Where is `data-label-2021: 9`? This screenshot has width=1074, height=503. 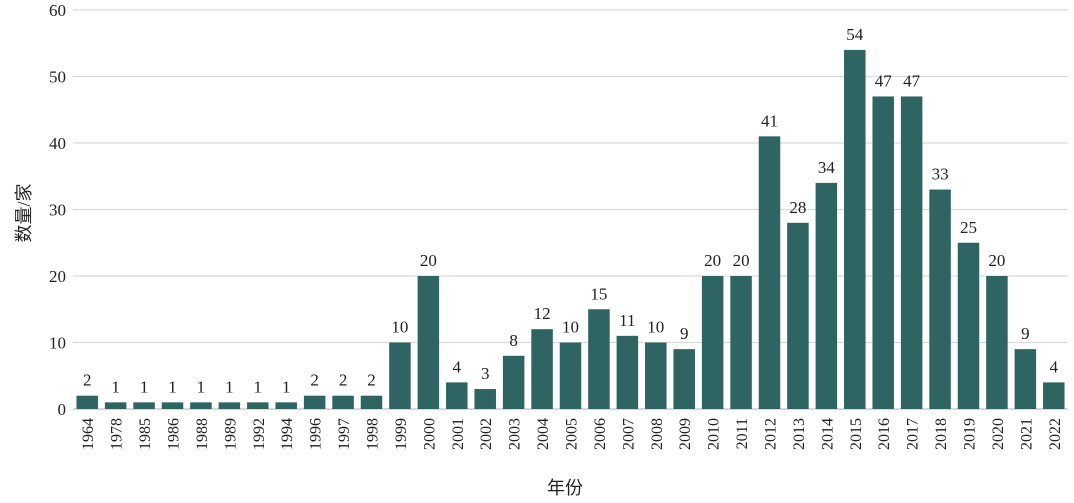 data-label-2021: 9 is located at coordinates (1025, 333).